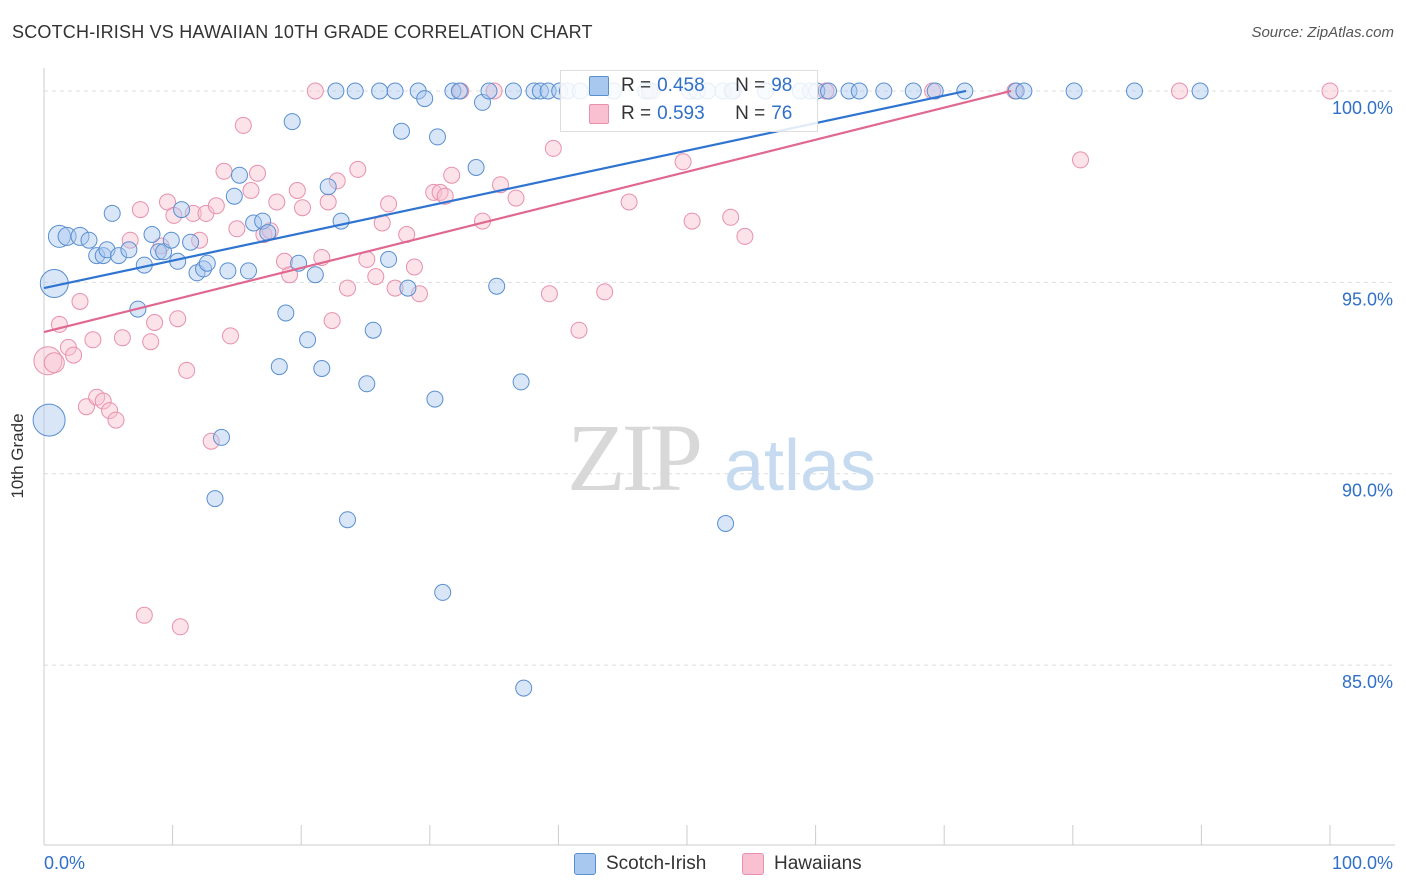  I want to click on y-tick-label: 95.0%, so click(1367, 299).